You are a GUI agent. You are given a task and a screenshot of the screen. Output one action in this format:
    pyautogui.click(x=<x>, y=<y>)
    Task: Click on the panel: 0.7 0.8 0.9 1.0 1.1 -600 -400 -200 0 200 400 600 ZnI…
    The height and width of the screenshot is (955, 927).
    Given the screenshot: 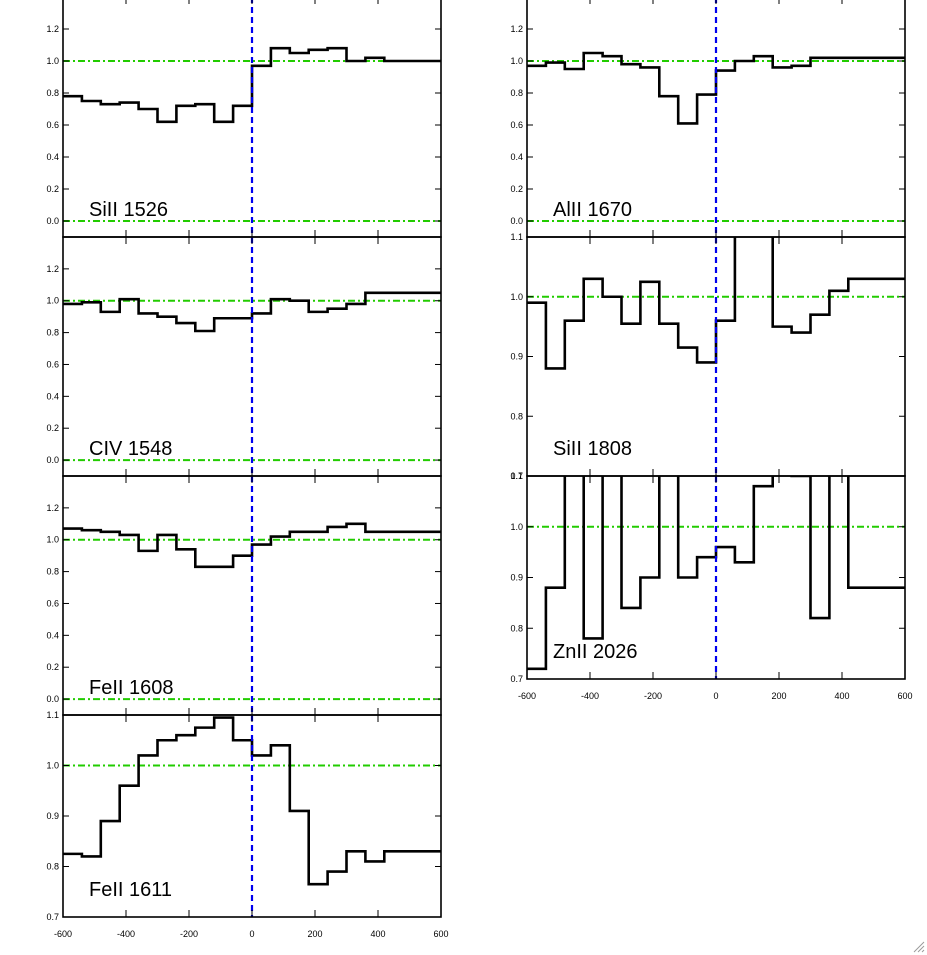 What is the action you would take?
    pyautogui.click(x=711, y=586)
    